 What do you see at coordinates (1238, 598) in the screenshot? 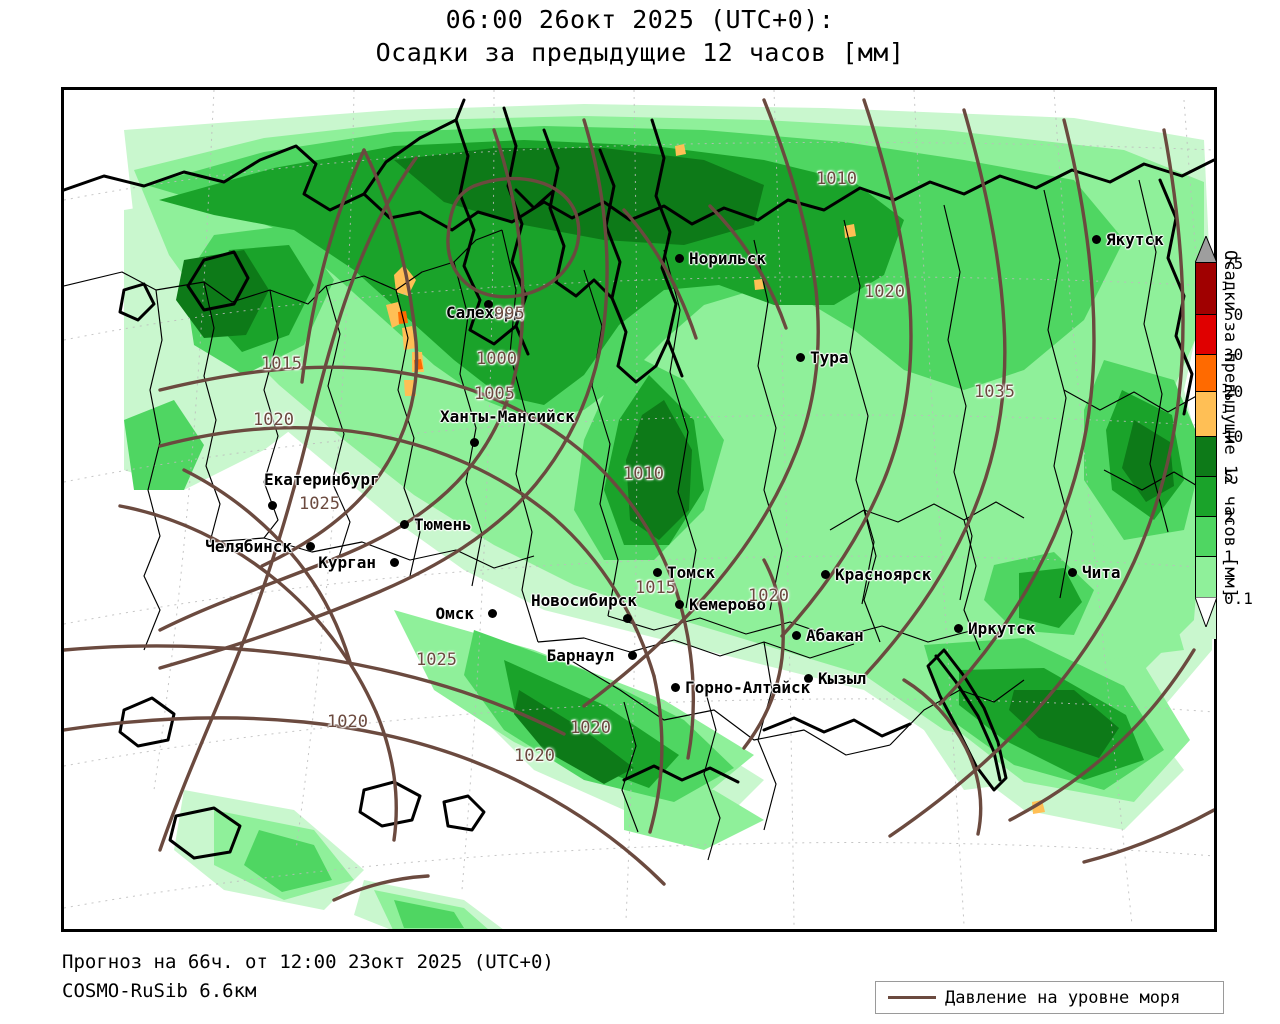
I see `colorbar-tick-0.1: 0.1` at bounding box center [1238, 598].